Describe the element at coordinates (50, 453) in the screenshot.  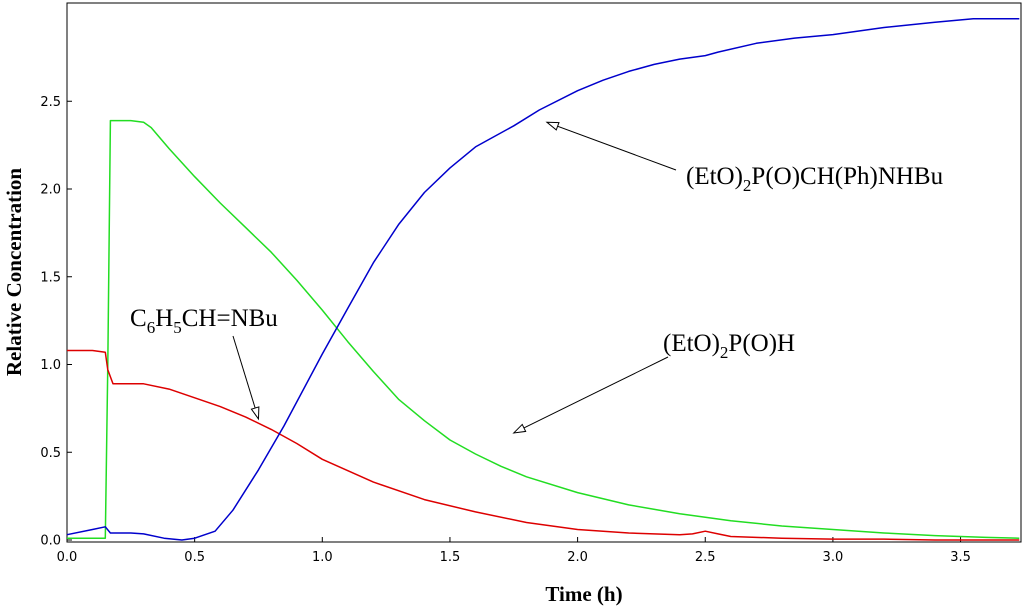
I see `y-tick-label: 0.5` at that location.